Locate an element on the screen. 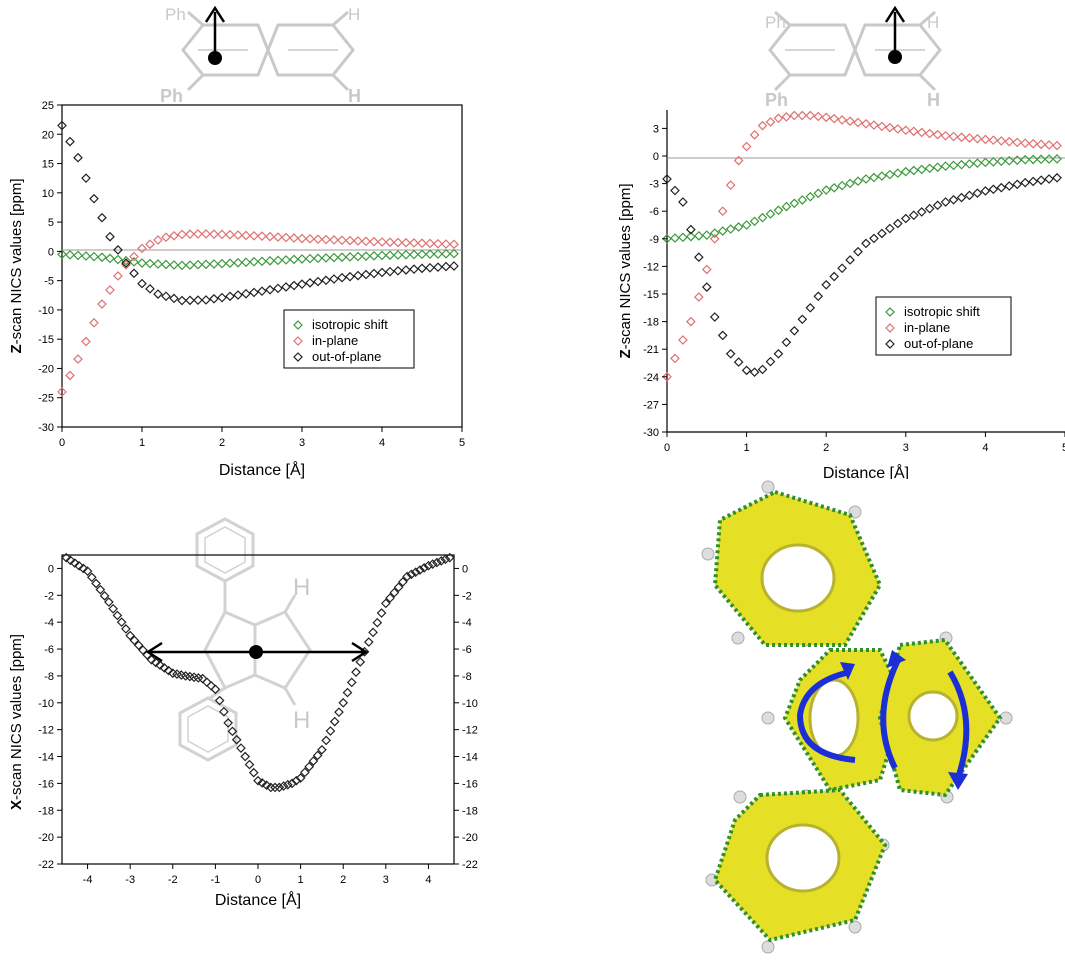 The image size is (1065, 962). molecule-top-right: Ph Ph H H is located at coordinates (853, 57).